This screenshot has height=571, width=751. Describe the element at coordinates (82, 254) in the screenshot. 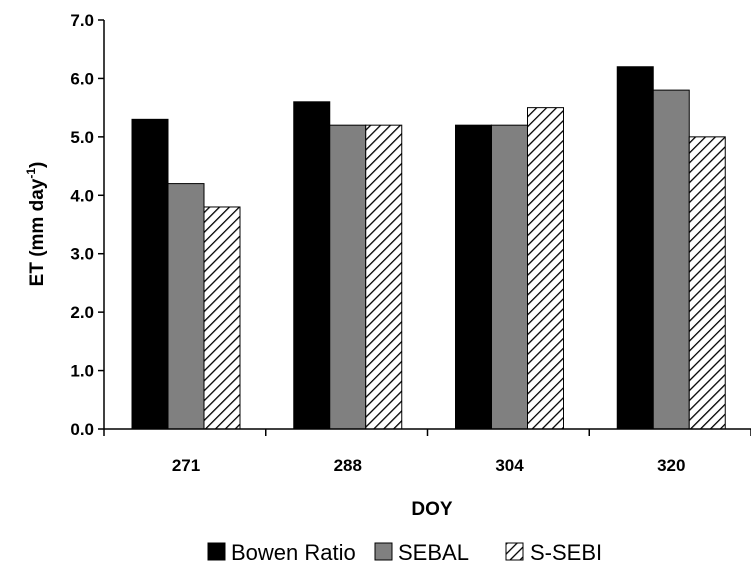

I see `y-tick-label: 3.0` at that location.